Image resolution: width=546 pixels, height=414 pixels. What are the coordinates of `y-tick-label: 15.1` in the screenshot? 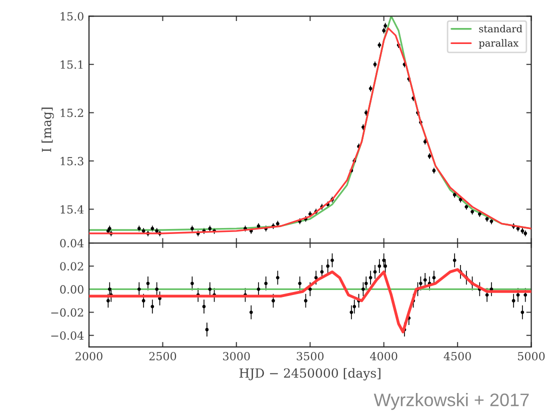 It's located at (71, 64).